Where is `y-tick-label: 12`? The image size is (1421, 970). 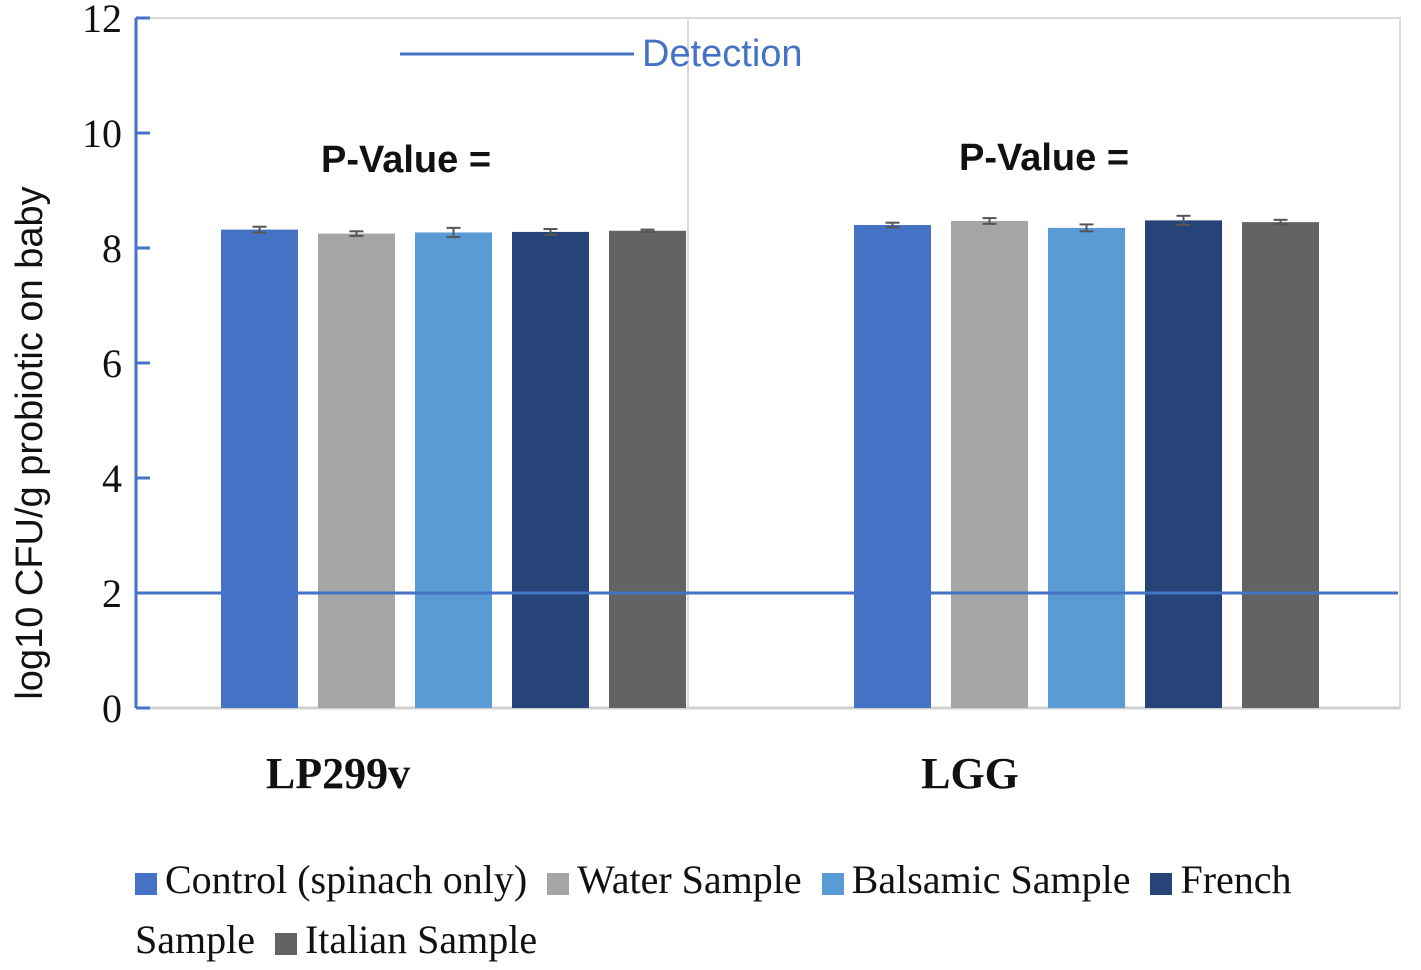 y-tick-label: 12 is located at coordinates (102, 20).